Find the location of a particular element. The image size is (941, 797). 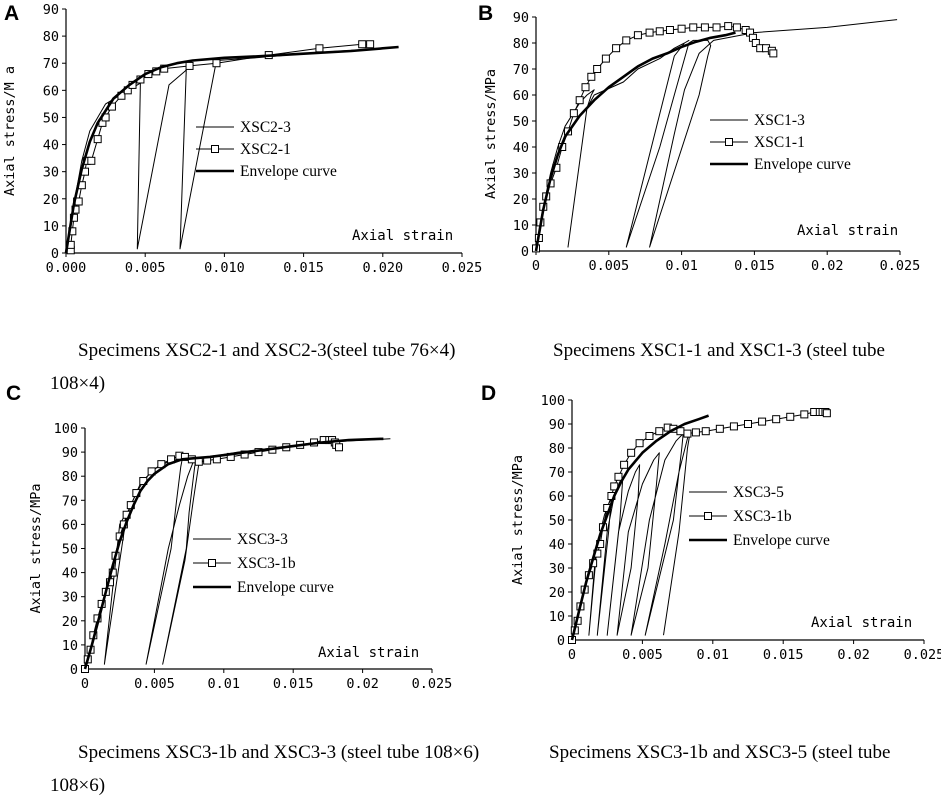

series-xsc2-3-line is located at coordinates (224, 150).